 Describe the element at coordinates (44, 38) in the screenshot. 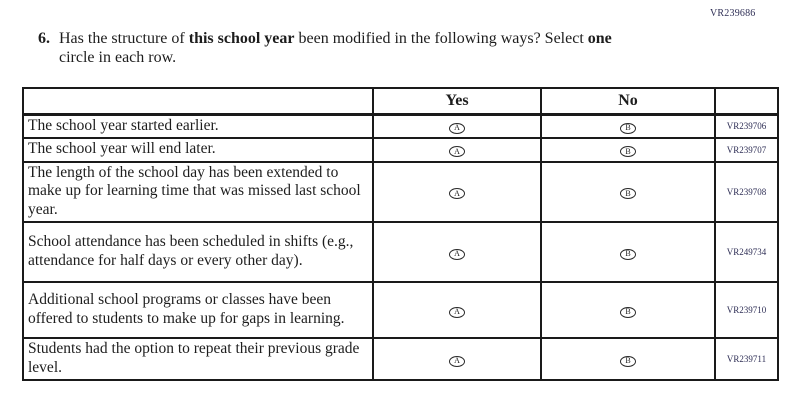

I see `question-number: 6.` at that location.